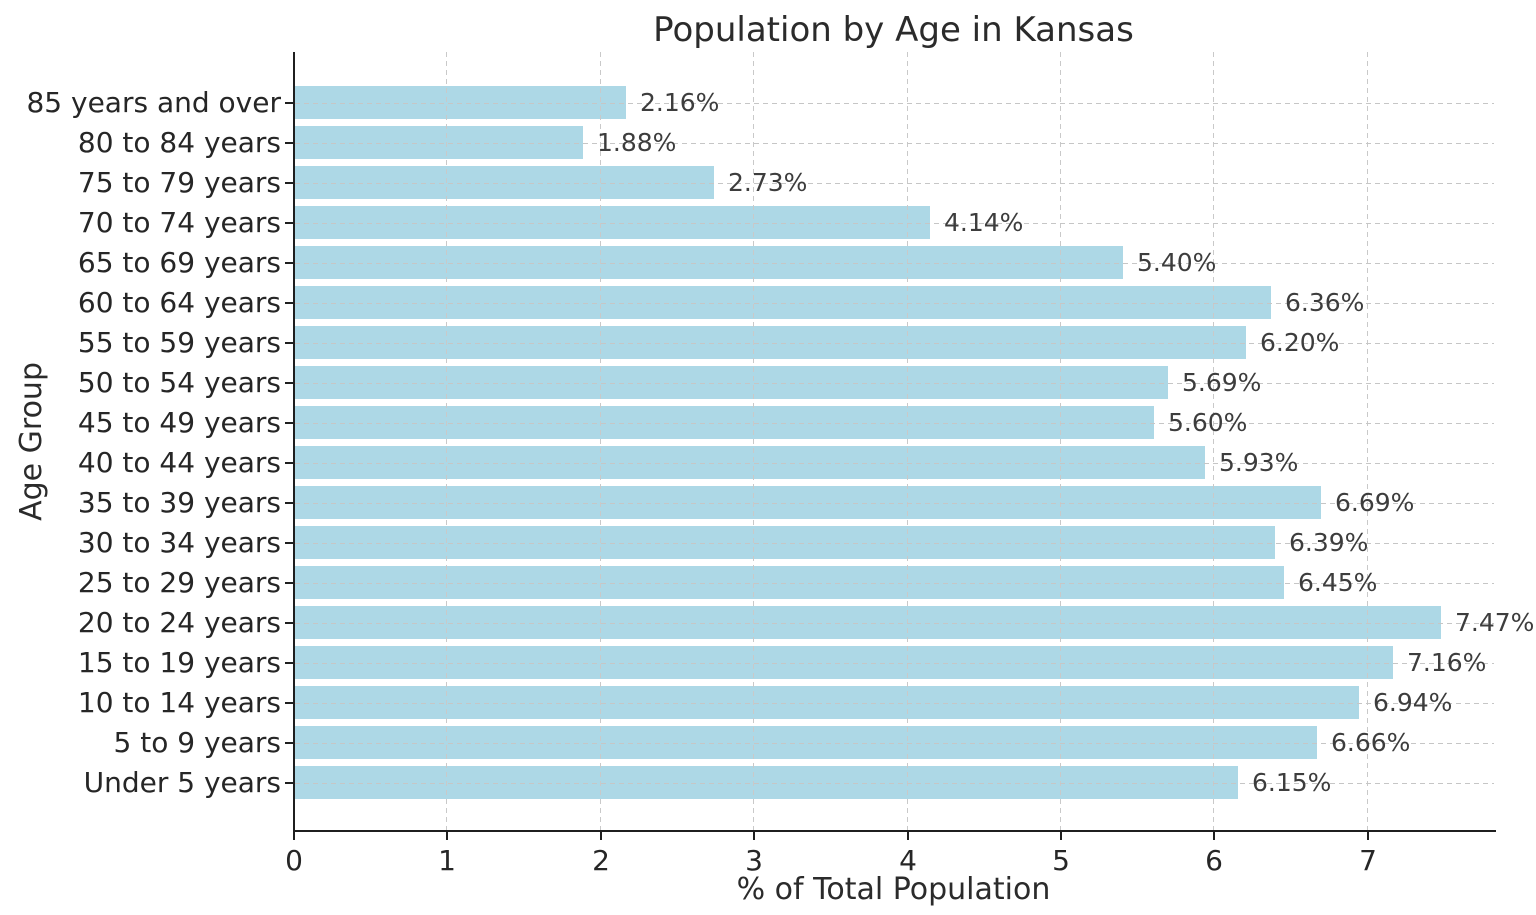  Describe the element at coordinates (179, 222) in the screenshot. I see `y-tick-label: 70 to 74 years` at that location.